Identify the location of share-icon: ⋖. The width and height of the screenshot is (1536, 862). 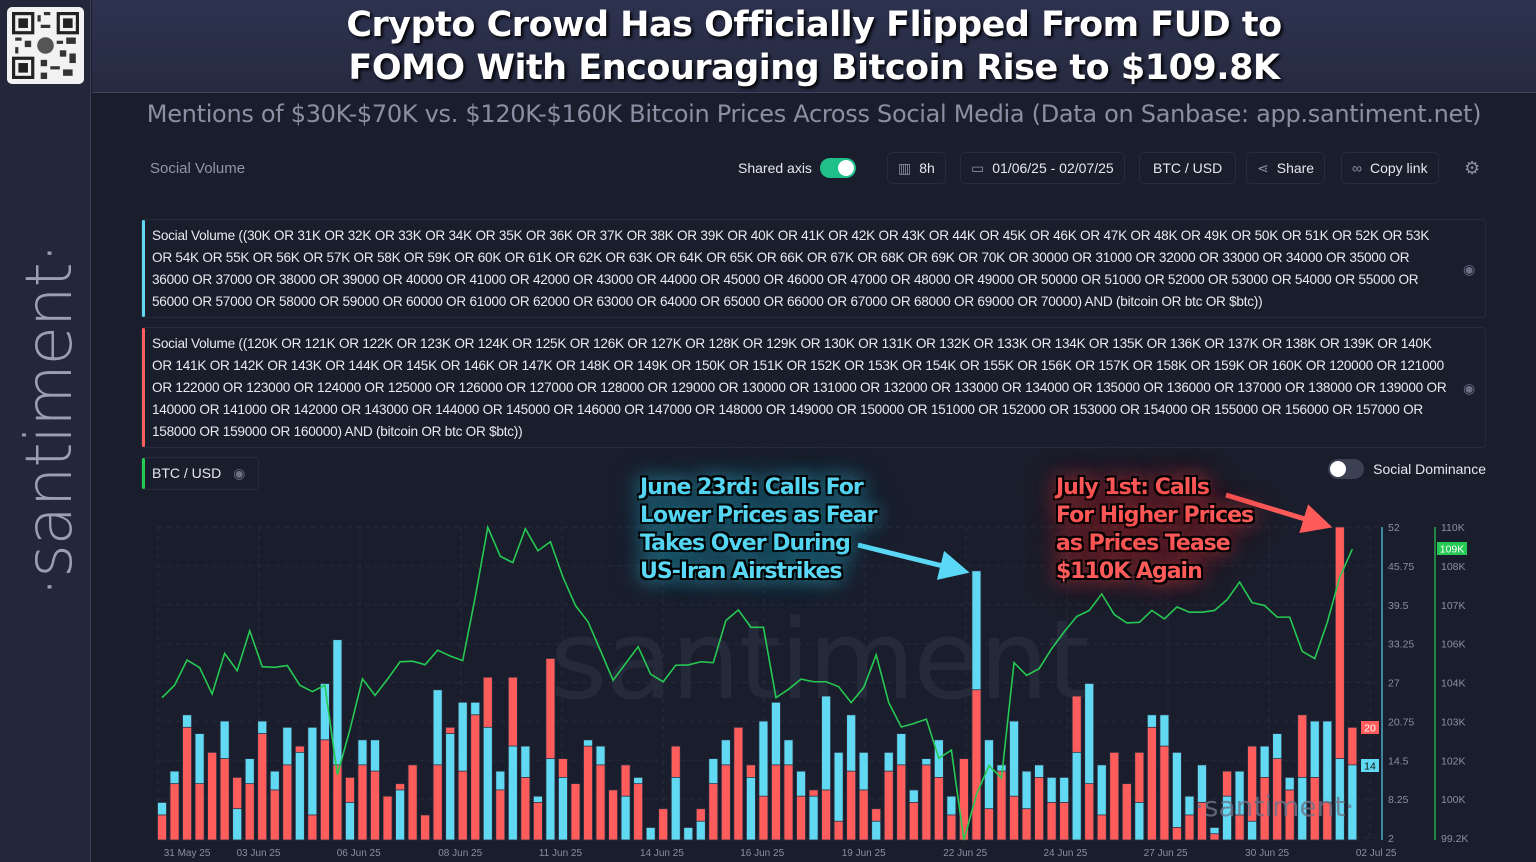
(1263, 167).